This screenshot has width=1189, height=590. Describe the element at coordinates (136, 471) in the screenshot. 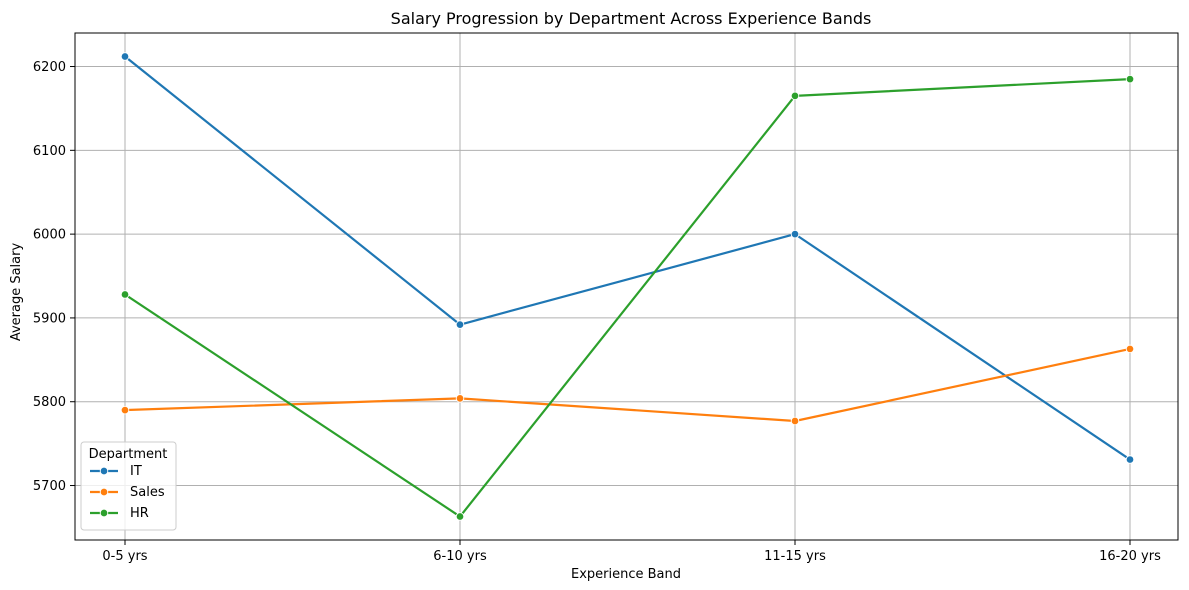

I see `legend-label-it: IT` at that location.